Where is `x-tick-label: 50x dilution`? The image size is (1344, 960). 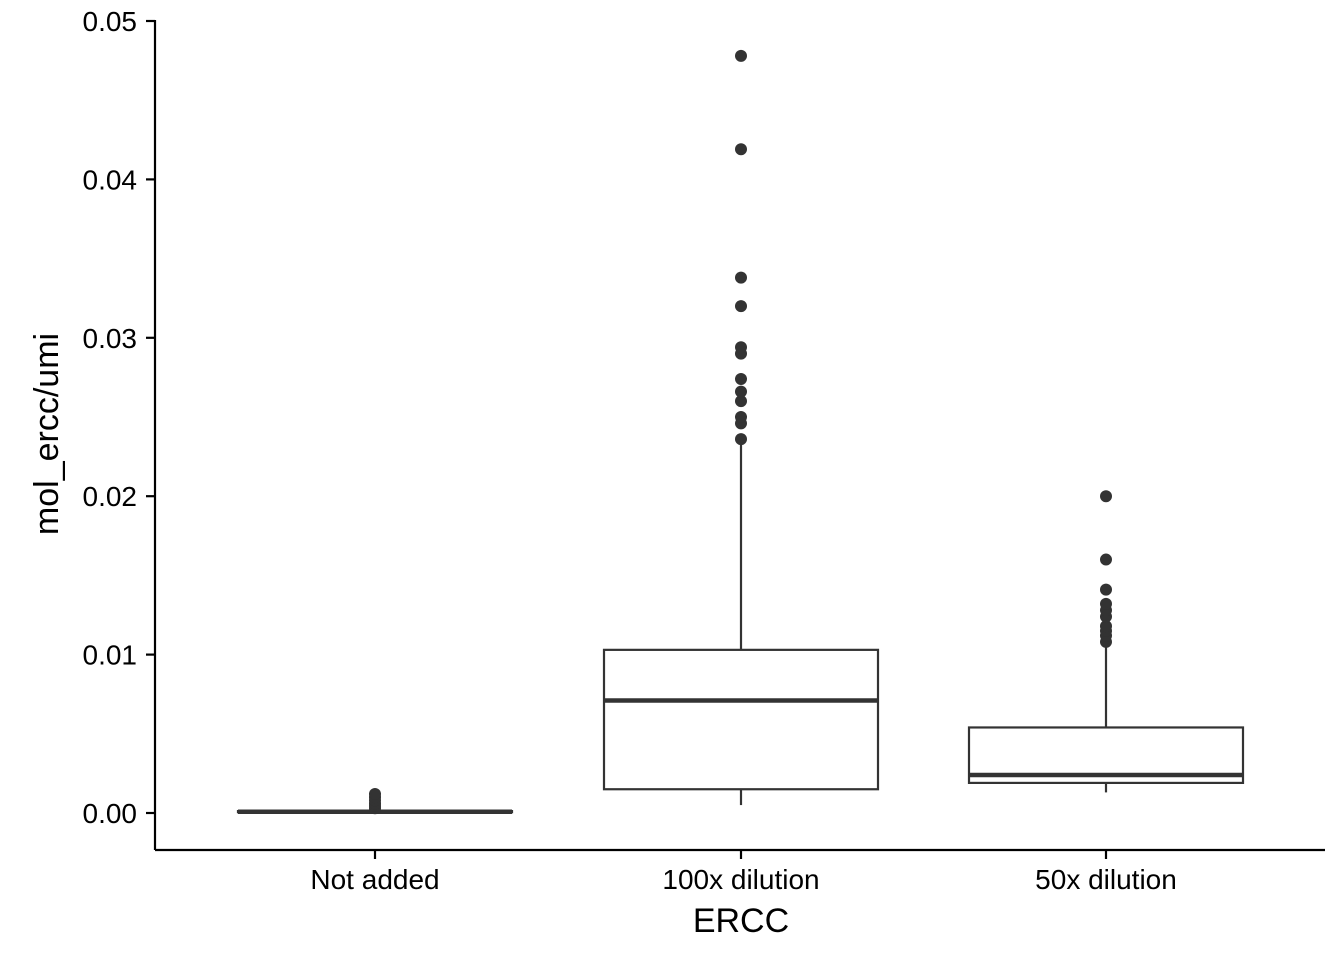 x-tick-label: 50x dilution is located at coordinates (1106, 879).